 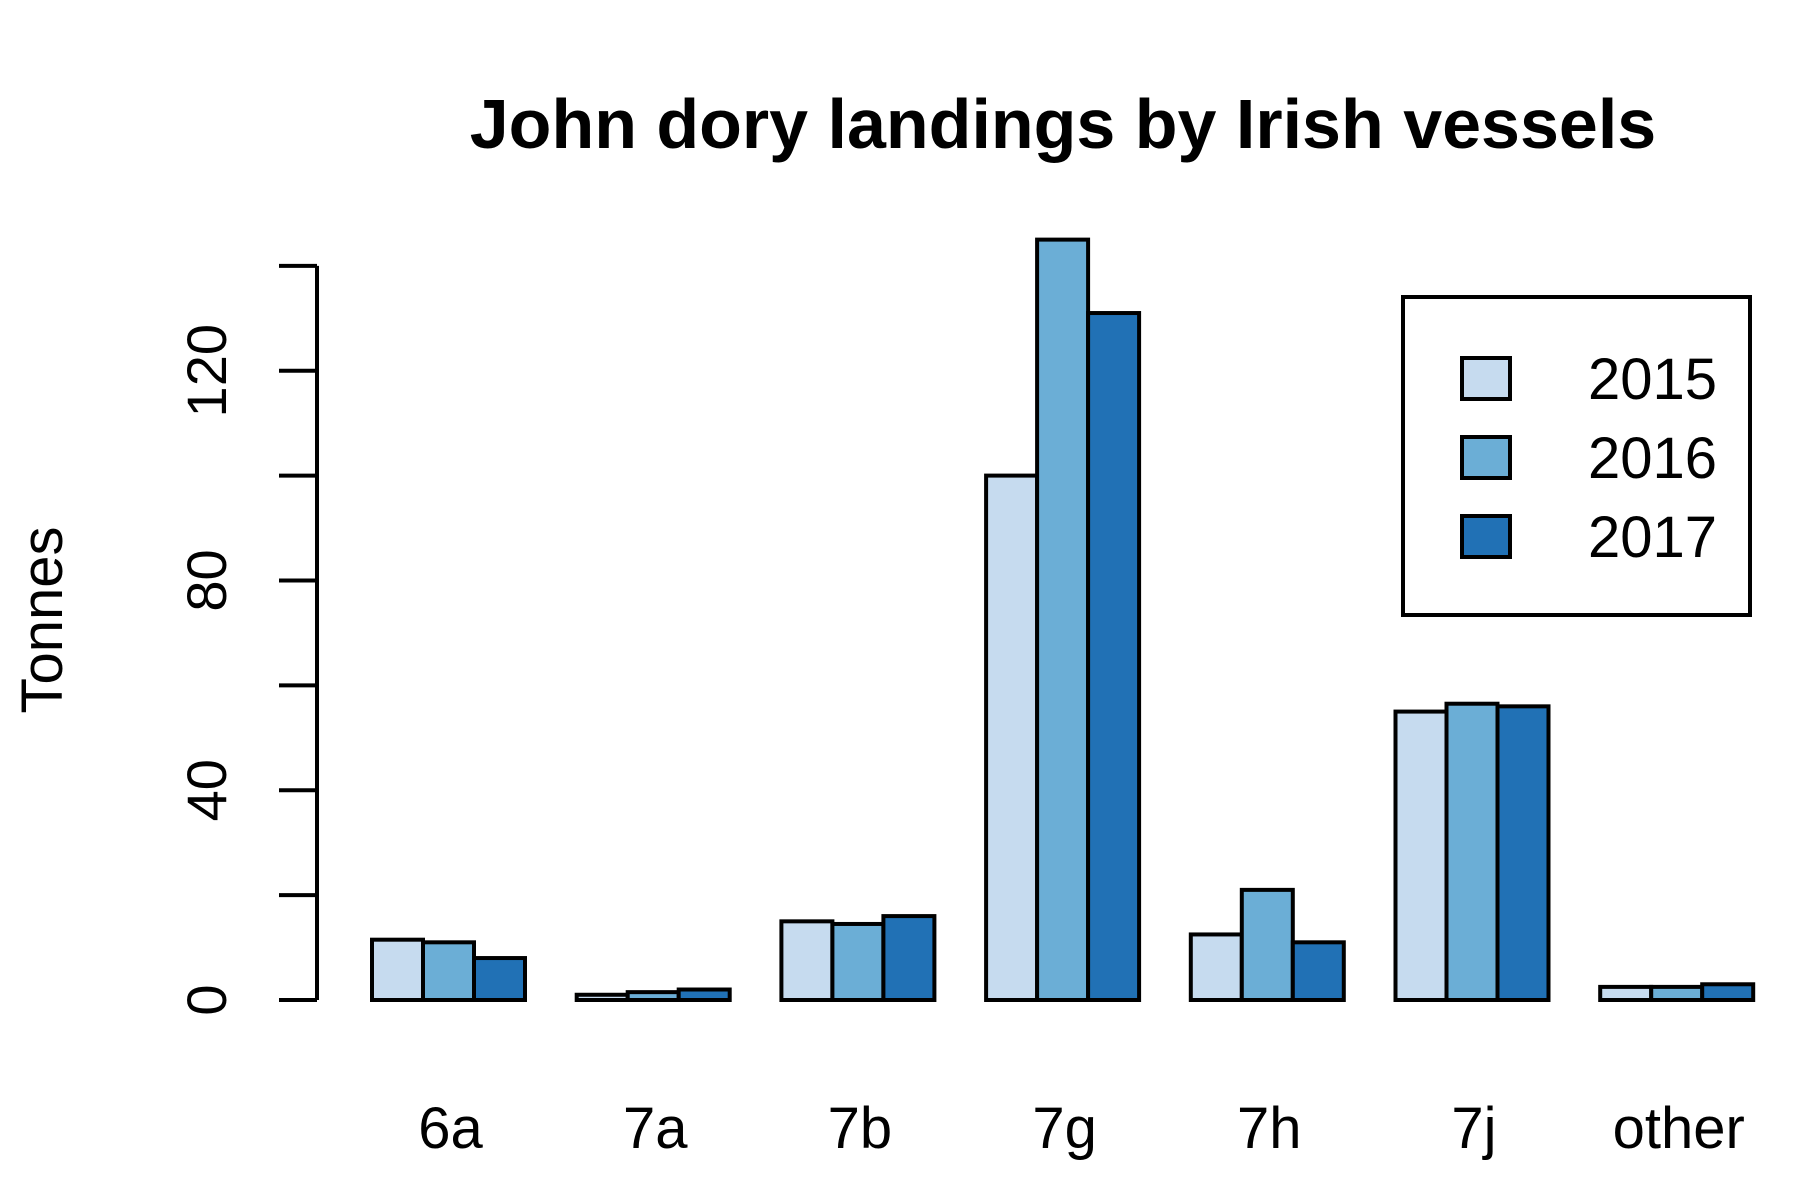 What do you see at coordinates (1216, 967) in the screenshot?
I see `bar-7h-2015` at bounding box center [1216, 967].